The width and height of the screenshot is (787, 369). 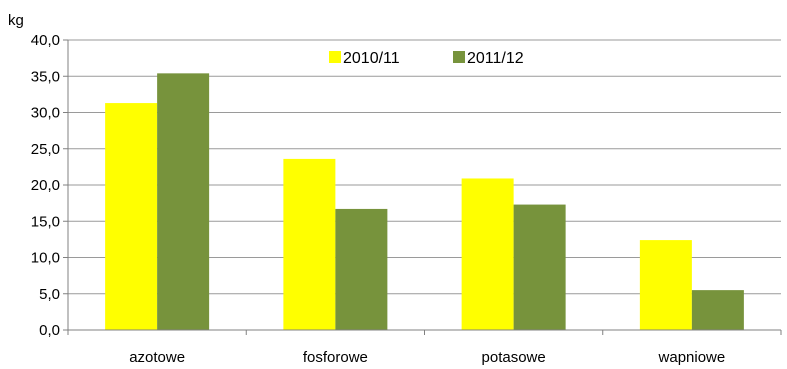 I want to click on bar-potasowe-2011/12, so click(x=539, y=267).